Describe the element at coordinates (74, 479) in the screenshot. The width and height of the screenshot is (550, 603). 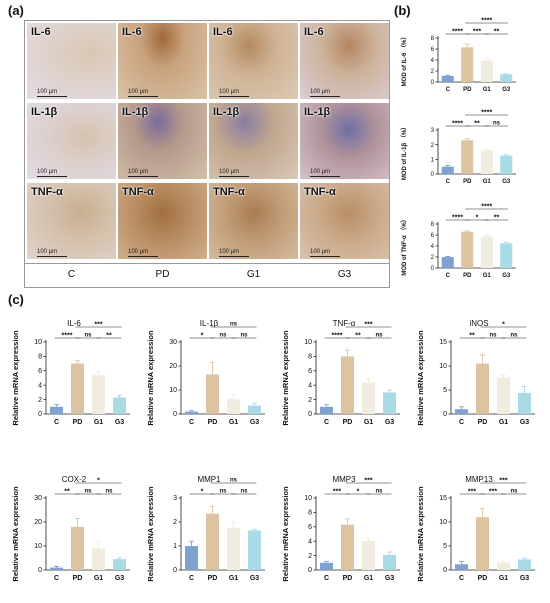
I see `chart-title: COX-2` at that location.